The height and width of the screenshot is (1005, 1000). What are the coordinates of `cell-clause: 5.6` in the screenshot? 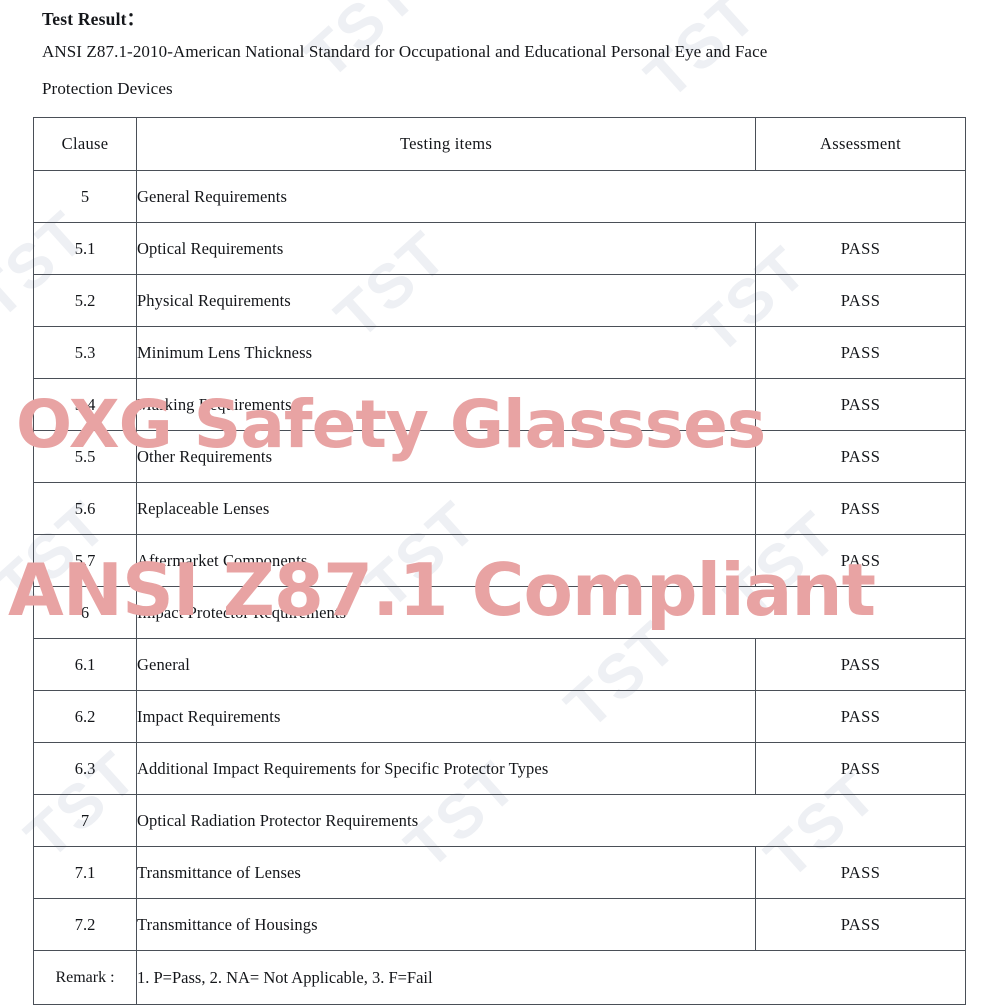 It's located at (85, 508).